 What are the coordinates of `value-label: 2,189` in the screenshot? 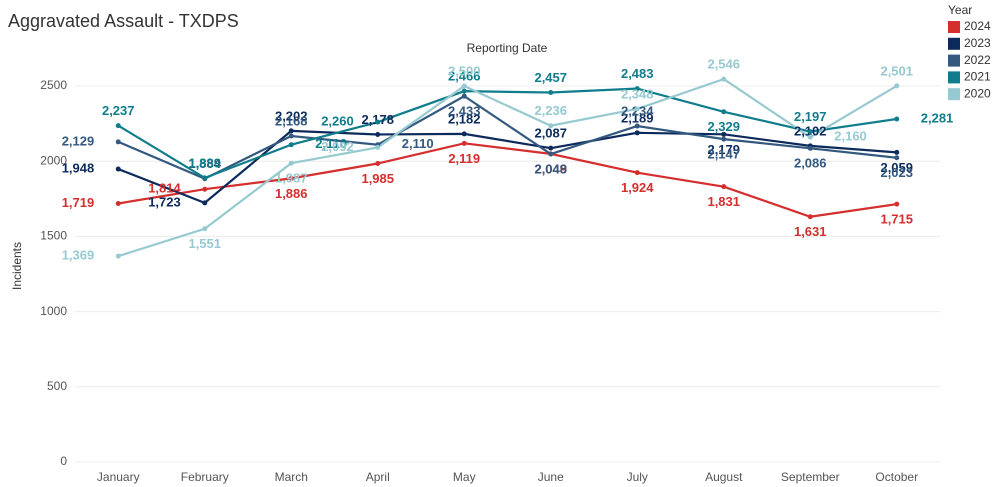 It's located at (637, 117).